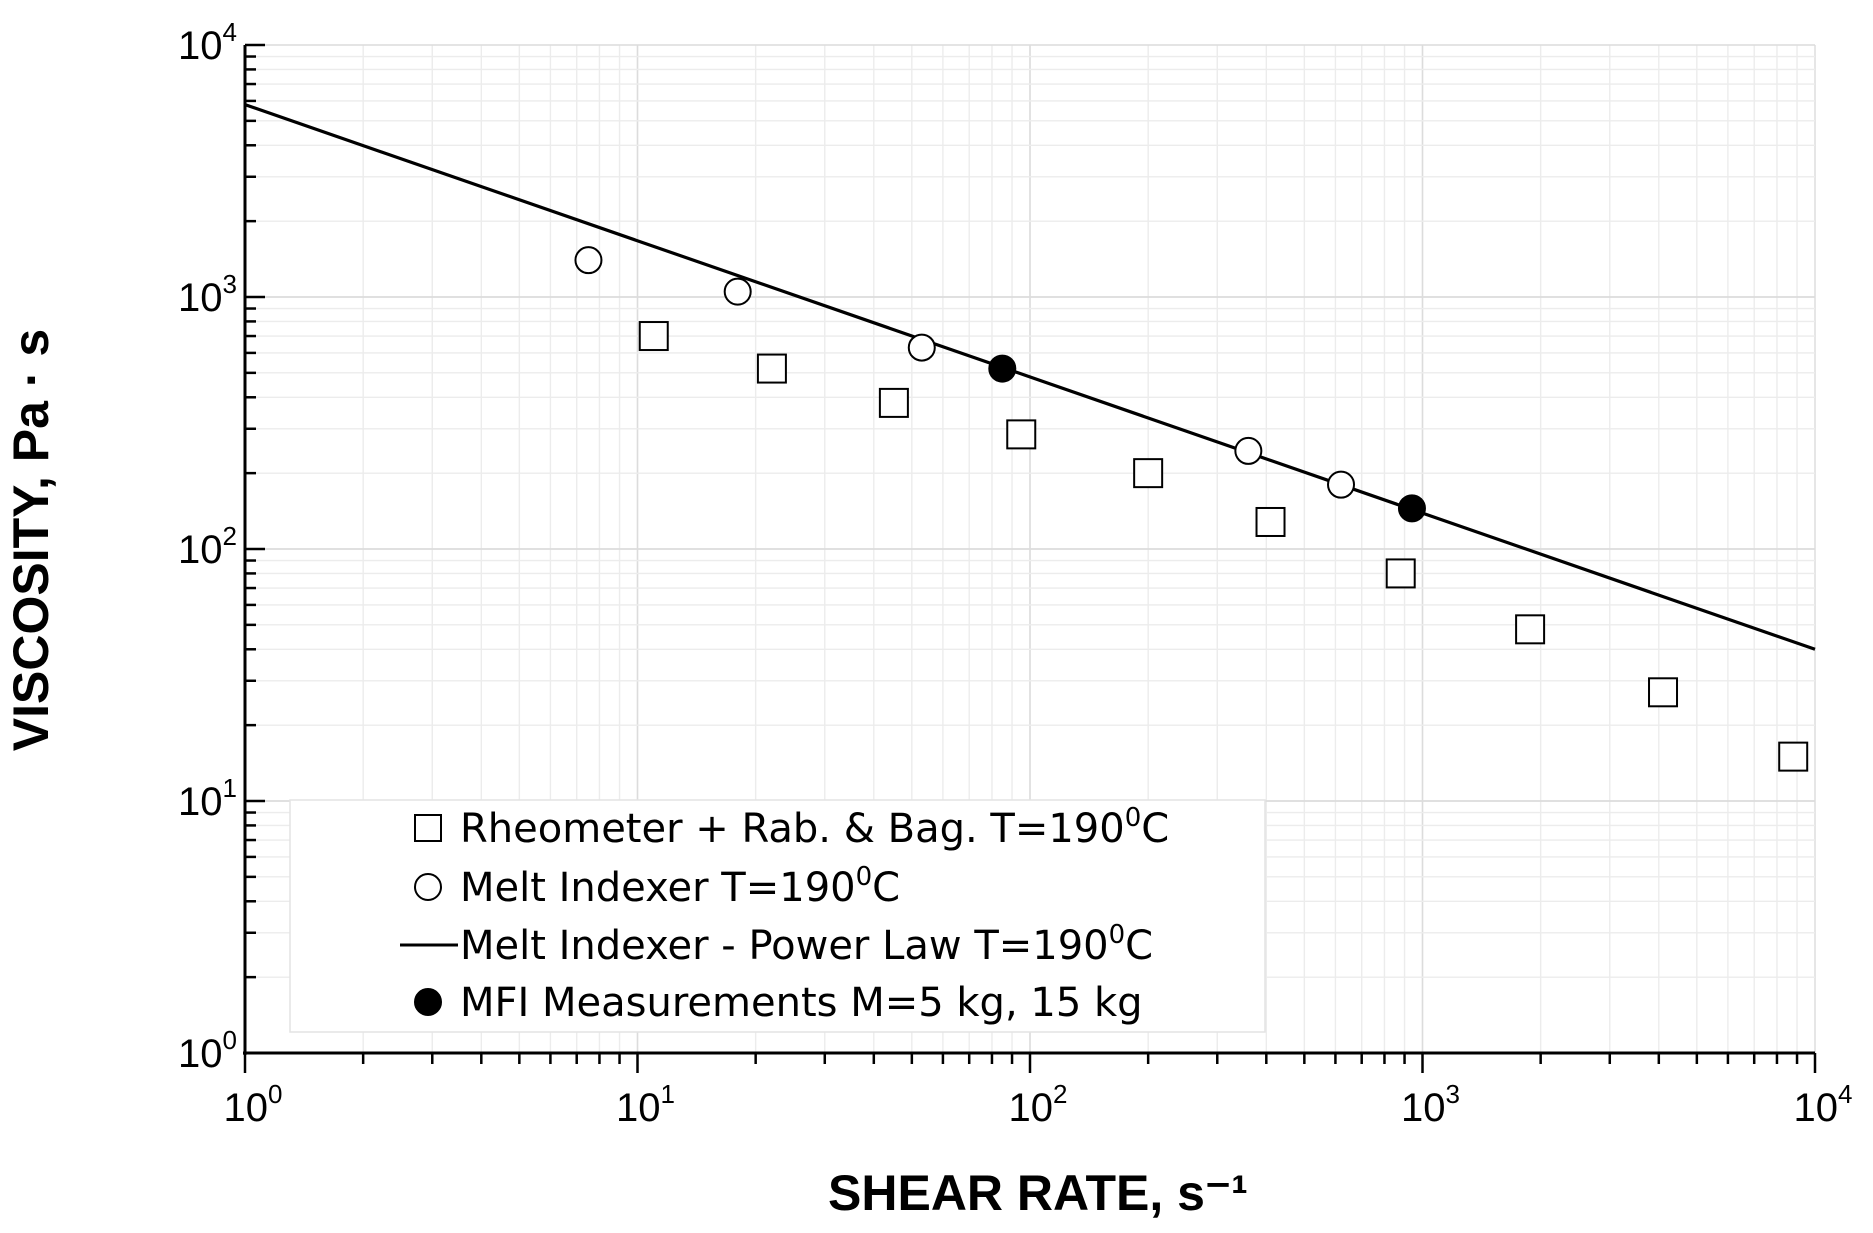 This screenshot has width=1873, height=1233. I want to click on x-tick-label: 10⁰, so click(253, 1104).